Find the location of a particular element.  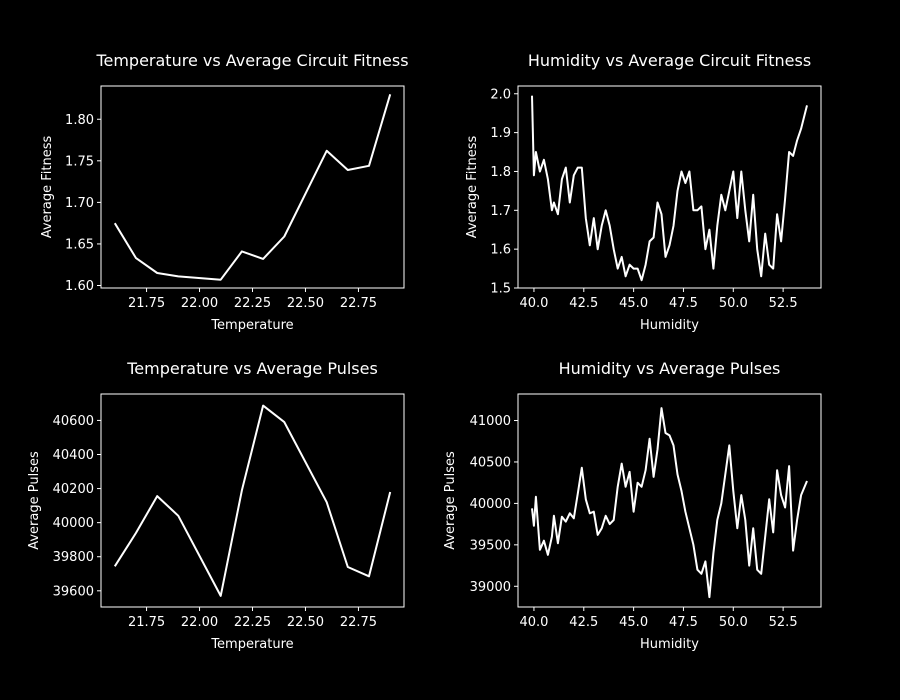

y-tick-label: 1.65 is located at coordinates (79, 244).